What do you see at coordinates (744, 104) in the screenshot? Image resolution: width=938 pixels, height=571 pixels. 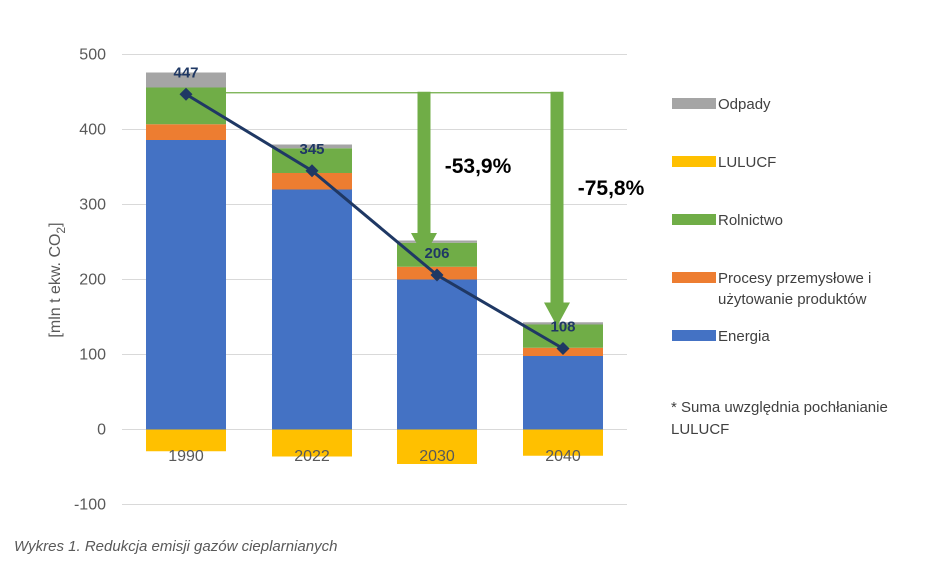 I see `legend-label-odpady: Odpady` at bounding box center [744, 104].